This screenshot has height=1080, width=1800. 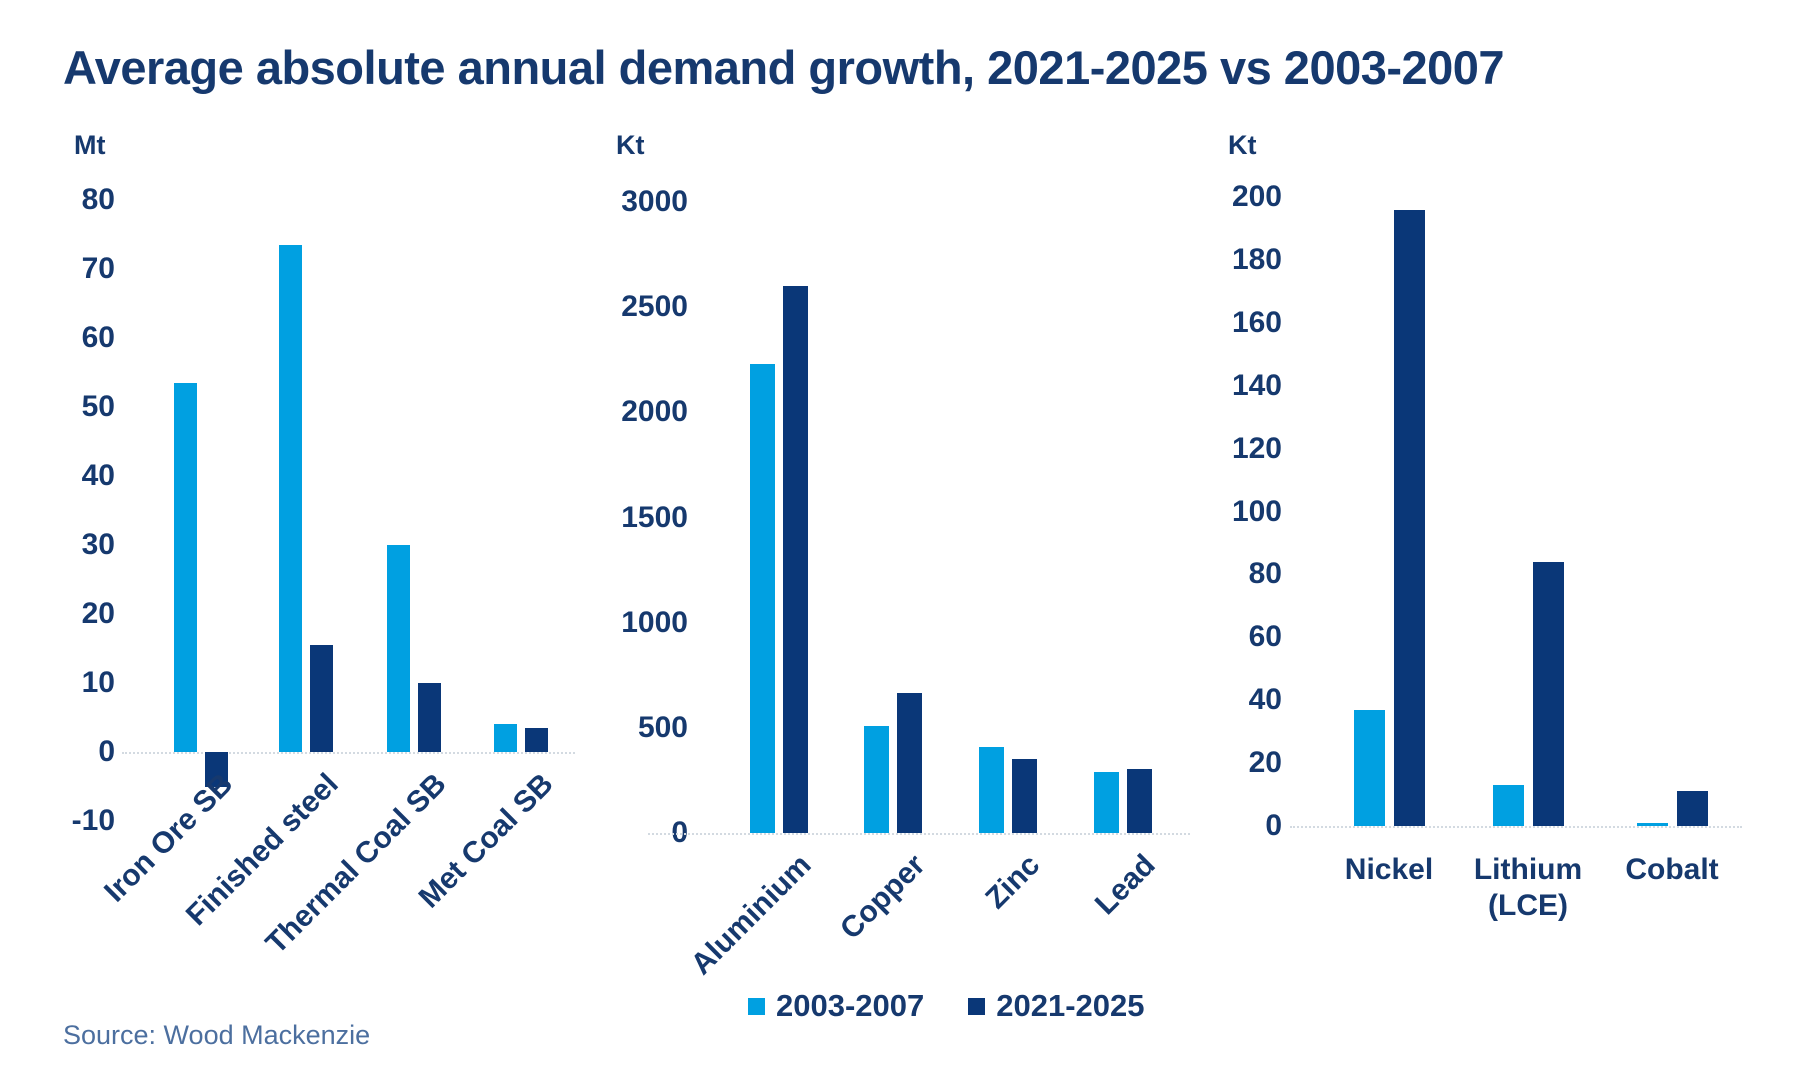 What do you see at coordinates (654, 307) in the screenshot?
I see `y-tick-label: 2500` at bounding box center [654, 307].